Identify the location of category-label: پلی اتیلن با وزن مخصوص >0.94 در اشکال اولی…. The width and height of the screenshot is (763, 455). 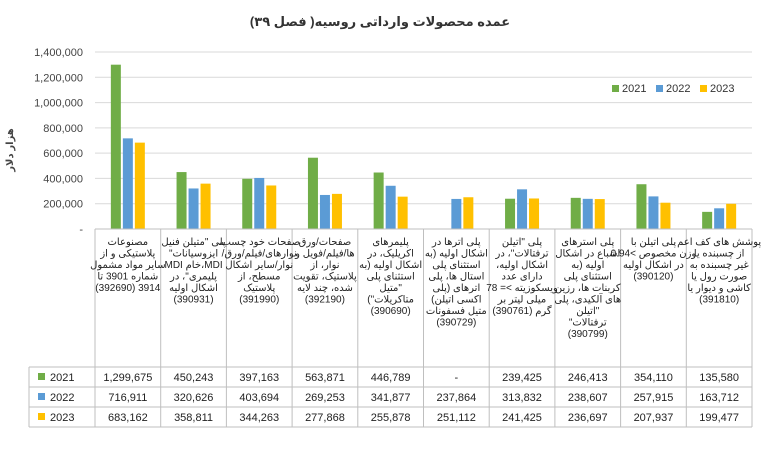
(654, 260).